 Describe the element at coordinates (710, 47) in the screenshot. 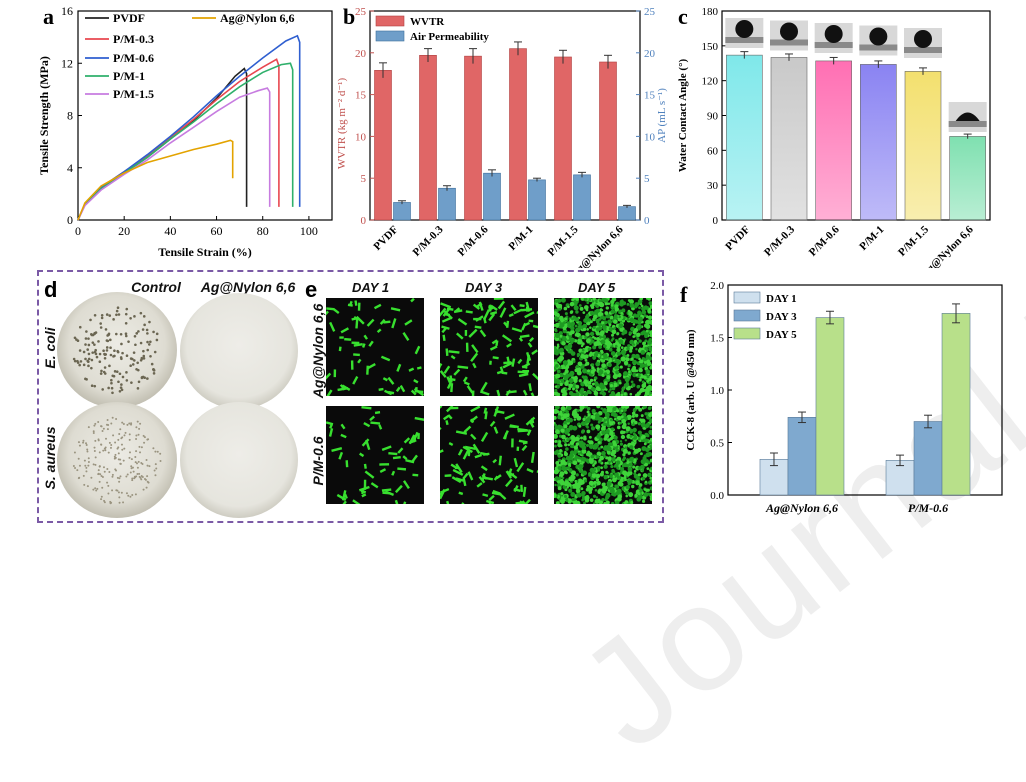

I see `y-tick-label: 150` at that location.